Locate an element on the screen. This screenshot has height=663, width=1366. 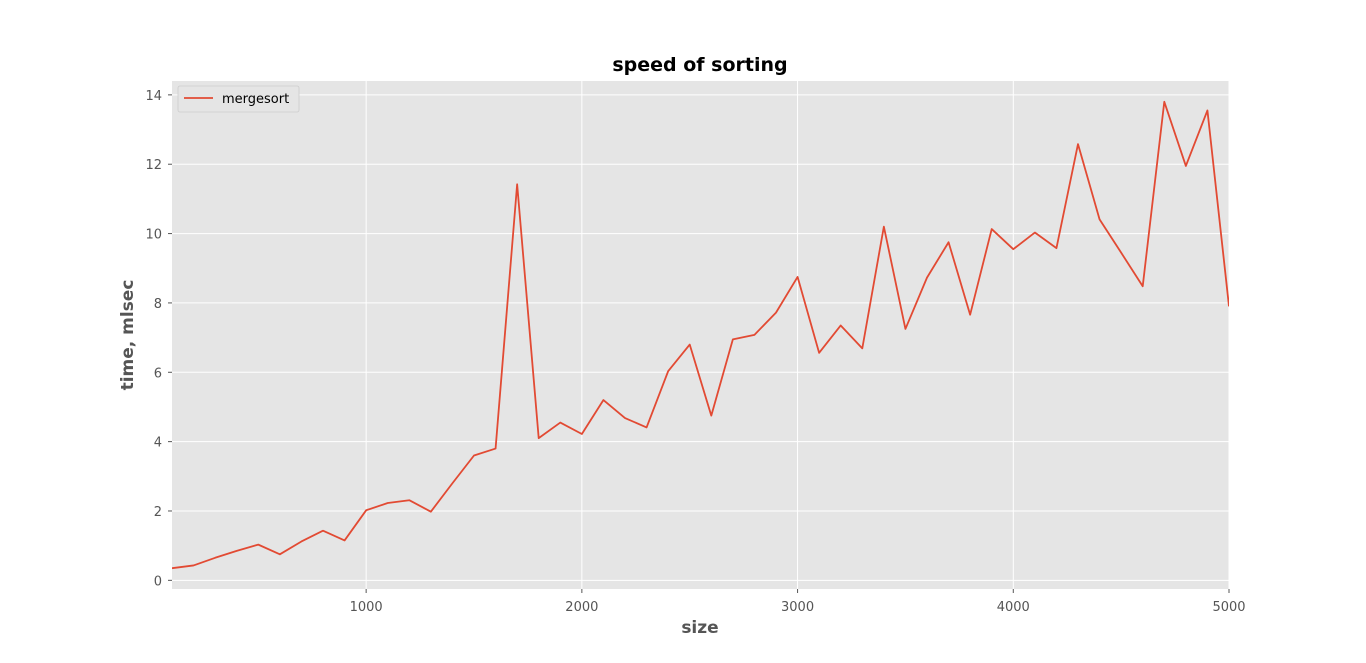
y-tick-label: 12 is located at coordinates (153, 165).